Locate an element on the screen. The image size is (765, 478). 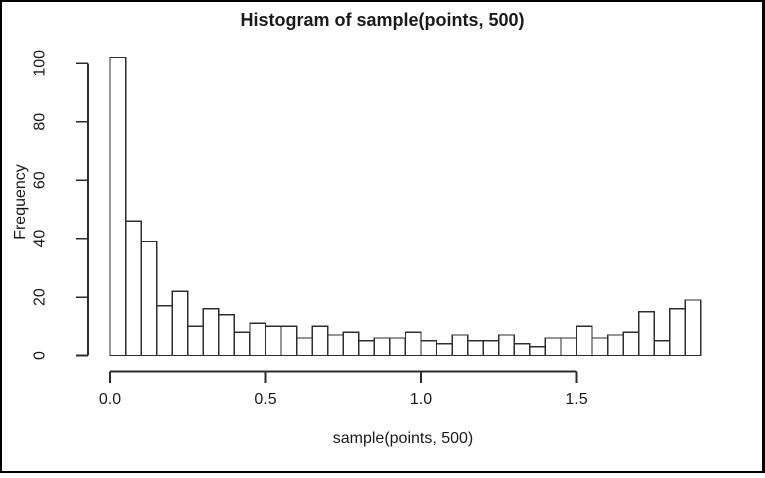
y-tick-label: 20 is located at coordinates (40, 297).